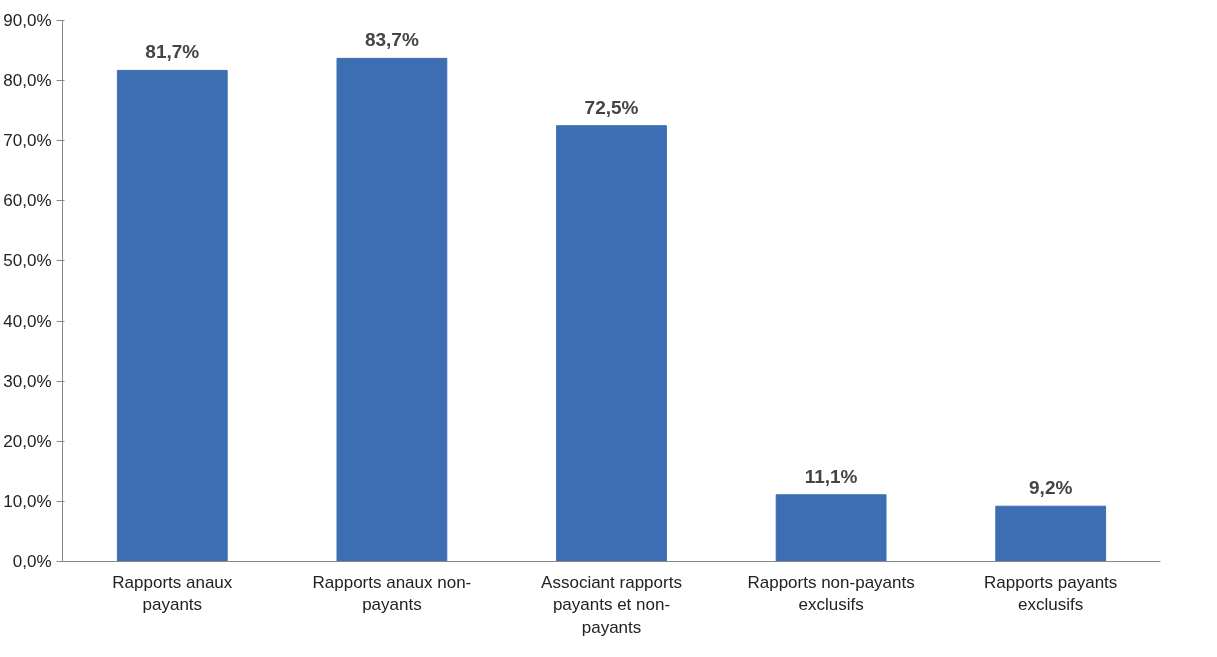 Image resolution: width=1217 pixels, height=657 pixels. What do you see at coordinates (27, 20) in the screenshot?
I see `y-tick-label: 90,0%` at bounding box center [27, 20].